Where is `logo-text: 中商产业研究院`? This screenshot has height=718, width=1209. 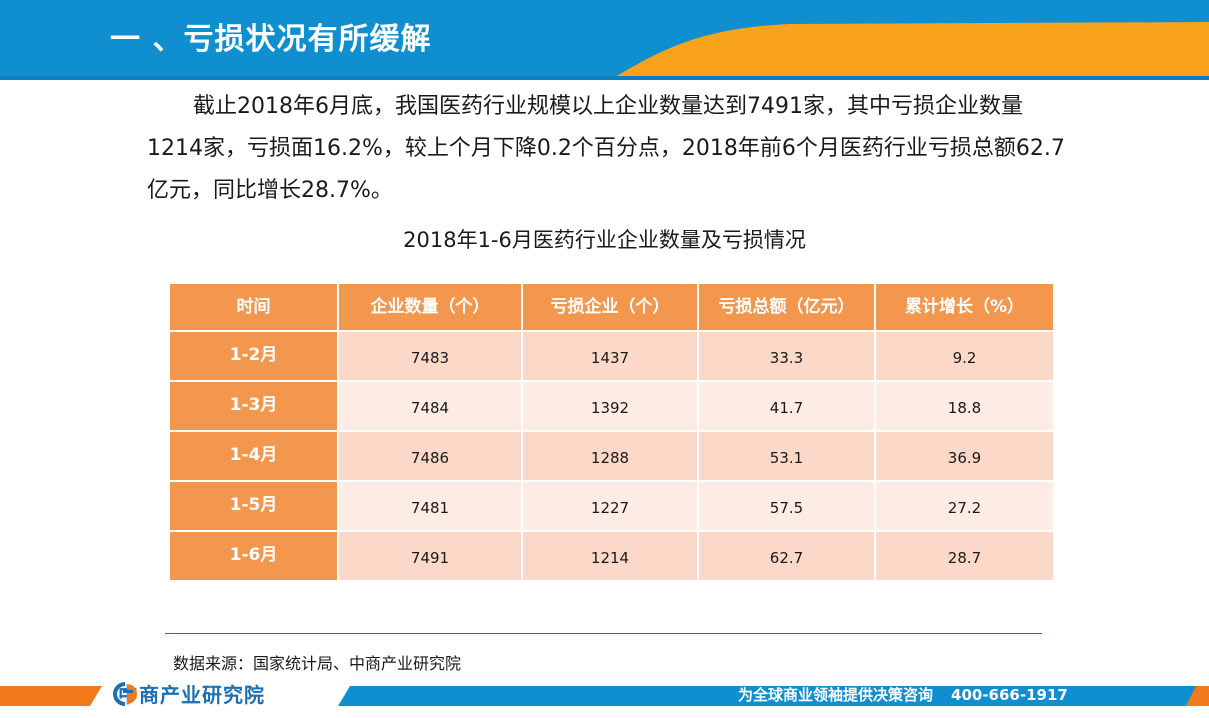
logo-text: 中商产业研究院 is located at coordinates (191, 695).